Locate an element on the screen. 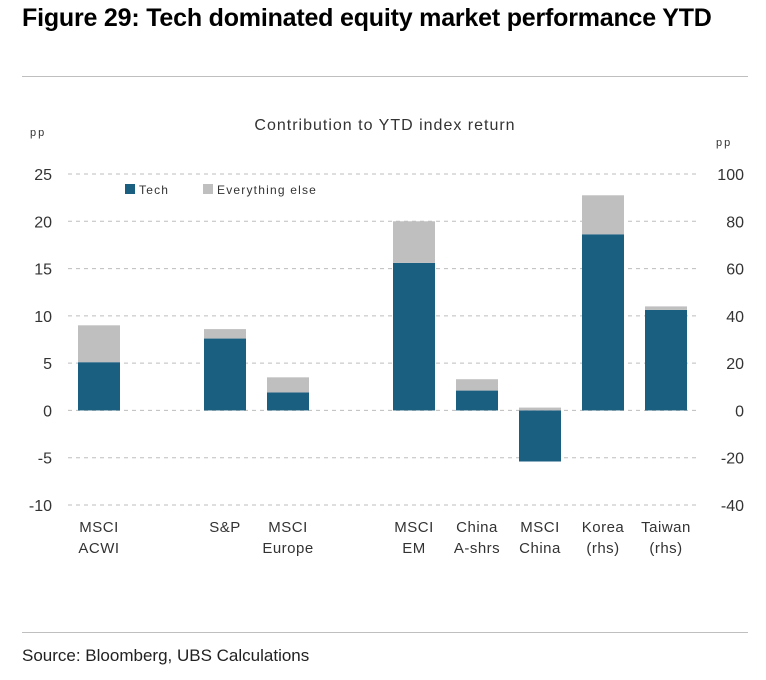 This screenshot has width=766, height=680. x-category-label: S&P is located at coordinates (225, 527).